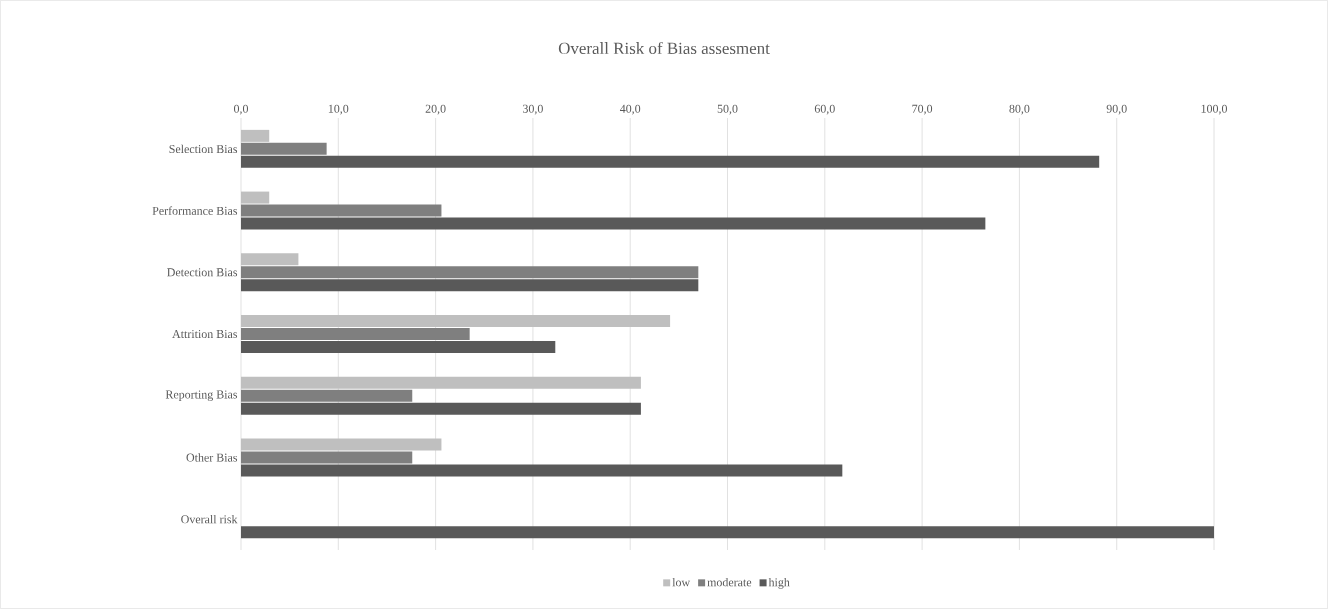 This screenshot has height=609, width=1328. I want to click on x-tick-label: 60,0, so click(824, 109).